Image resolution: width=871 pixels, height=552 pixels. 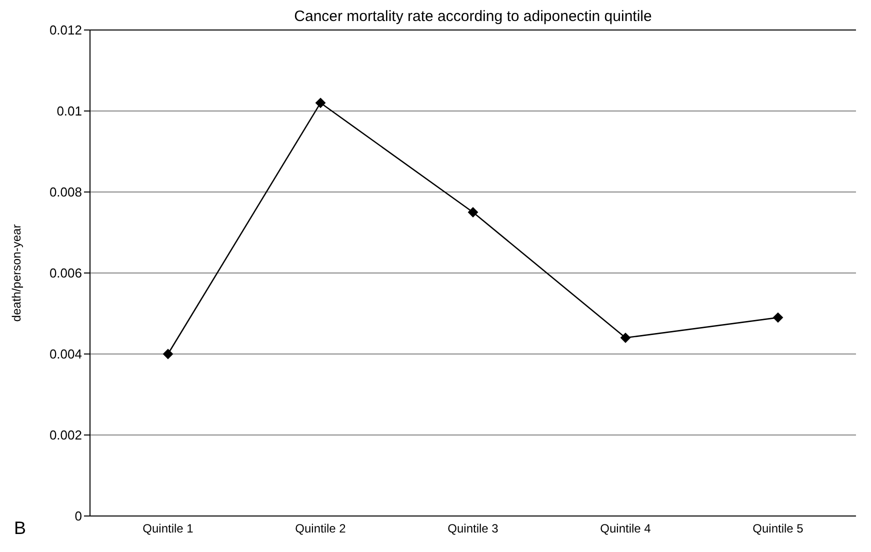 What do you see at coordinates (65, 273) in the screenshot?
I see `y-tick-label: 0.006` at bounding box center [65, 273].